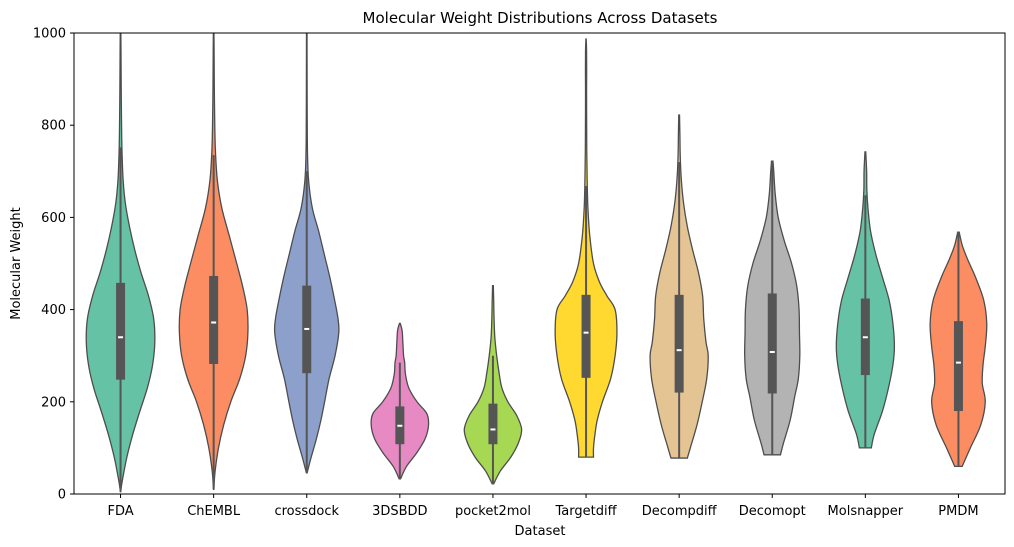 This screenshot has height=547, width=1014. I want to click on x-tick-label: crossdock, so click(306, 511).